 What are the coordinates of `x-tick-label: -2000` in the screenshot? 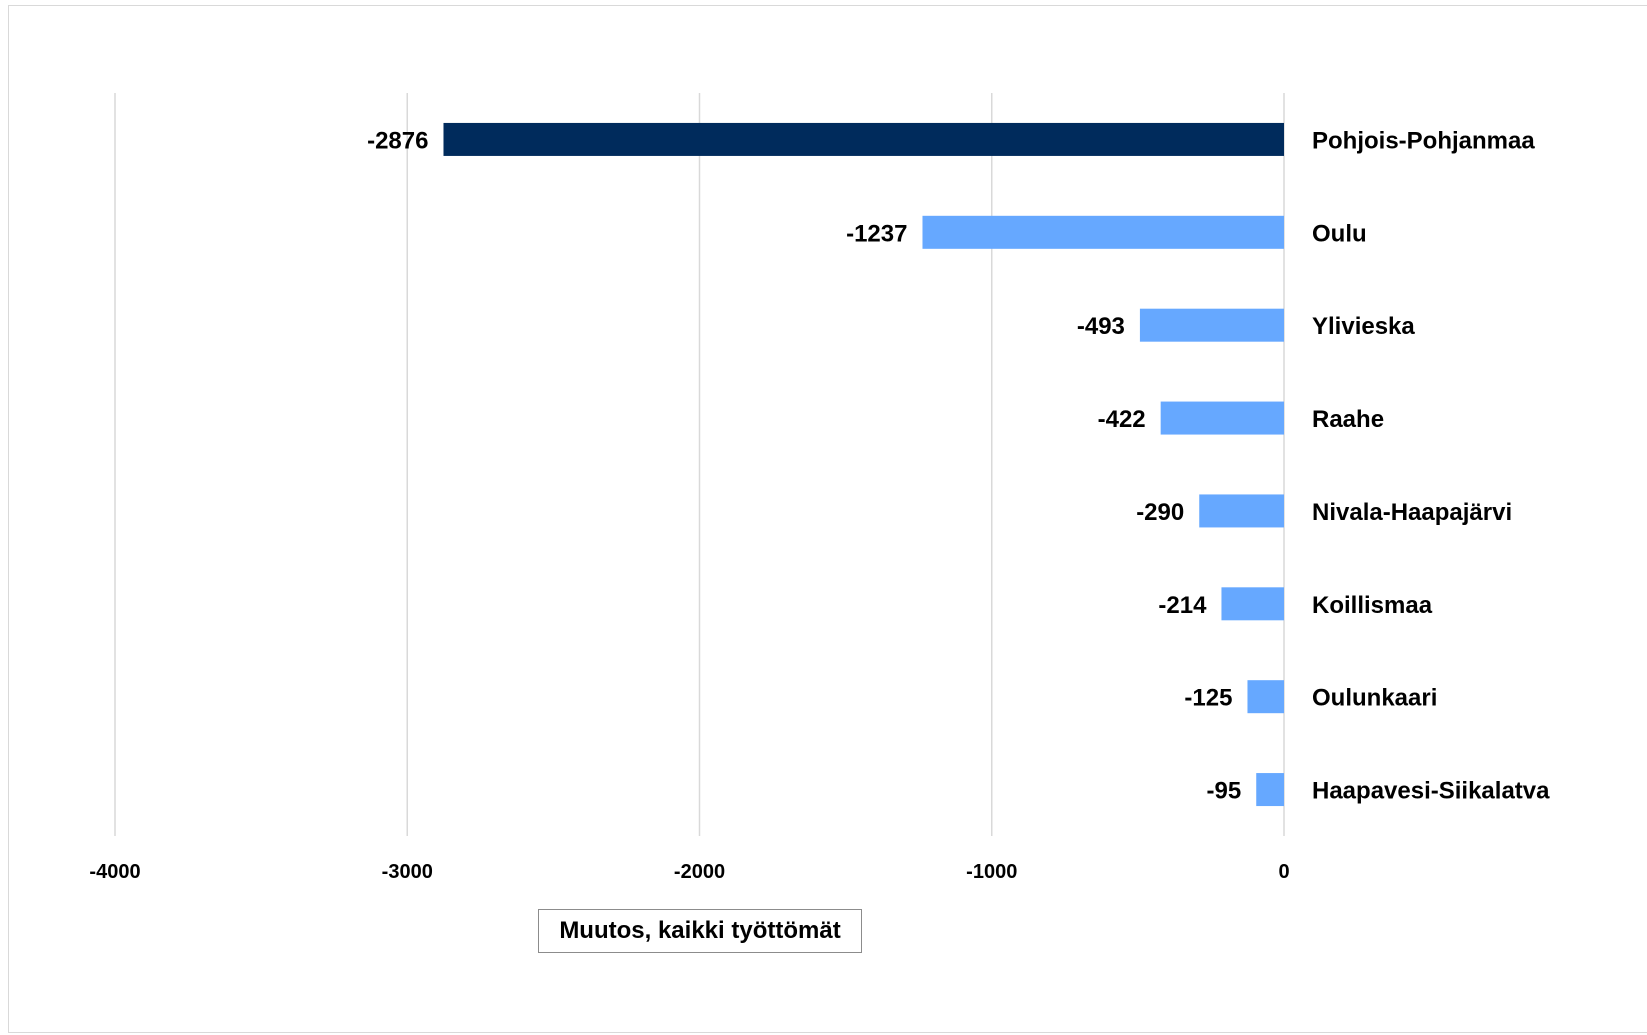 It's located at (699, 872).